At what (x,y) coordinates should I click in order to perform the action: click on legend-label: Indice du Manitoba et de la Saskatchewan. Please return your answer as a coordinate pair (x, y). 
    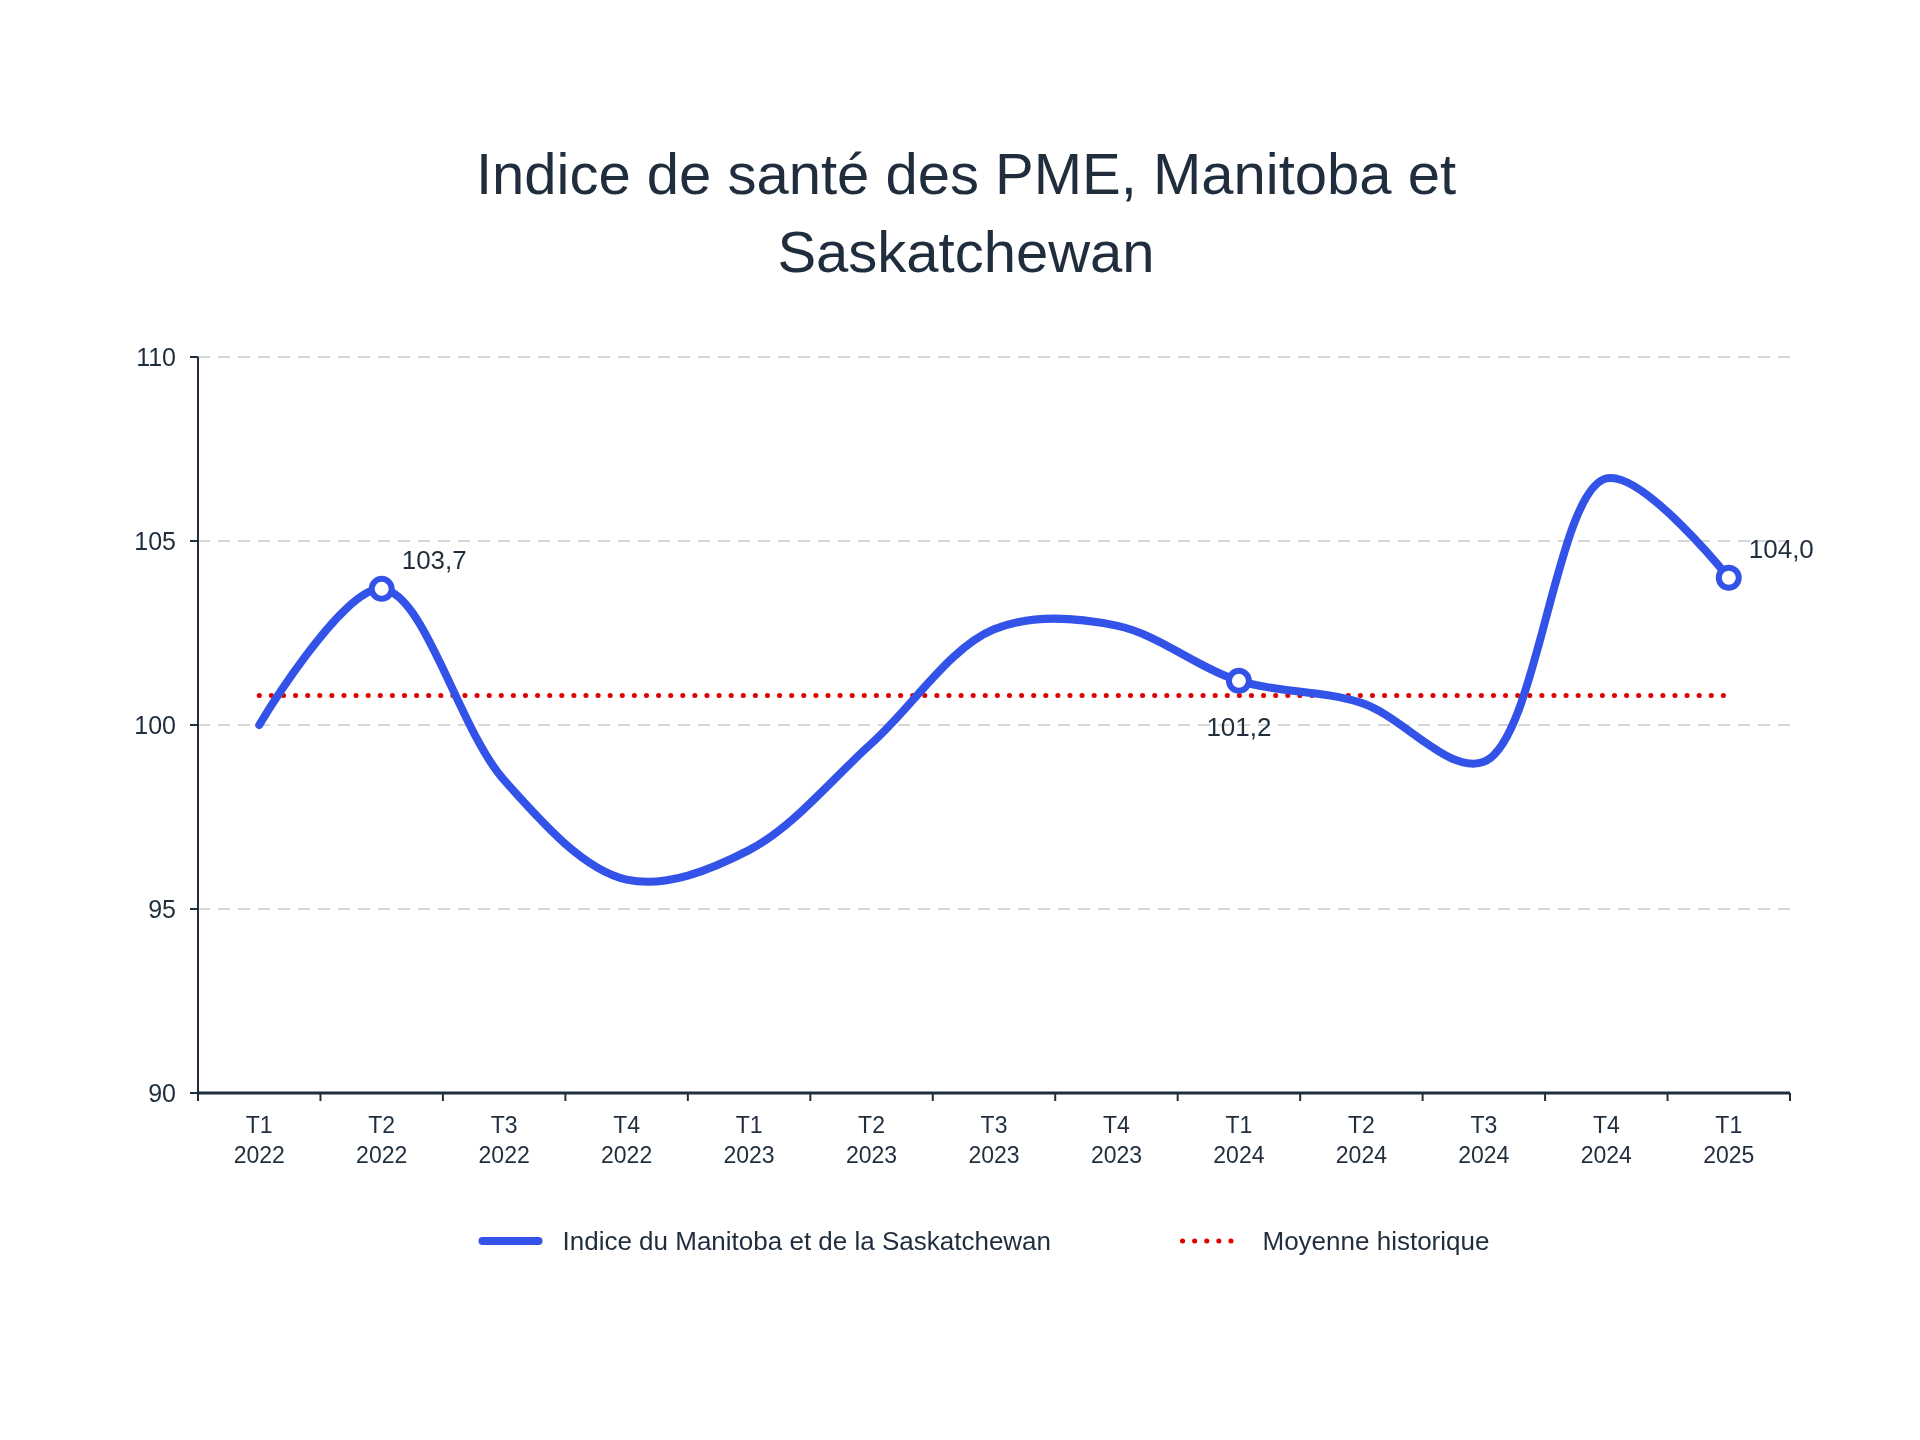
    Looking at the image, I should click on (807, 1241).